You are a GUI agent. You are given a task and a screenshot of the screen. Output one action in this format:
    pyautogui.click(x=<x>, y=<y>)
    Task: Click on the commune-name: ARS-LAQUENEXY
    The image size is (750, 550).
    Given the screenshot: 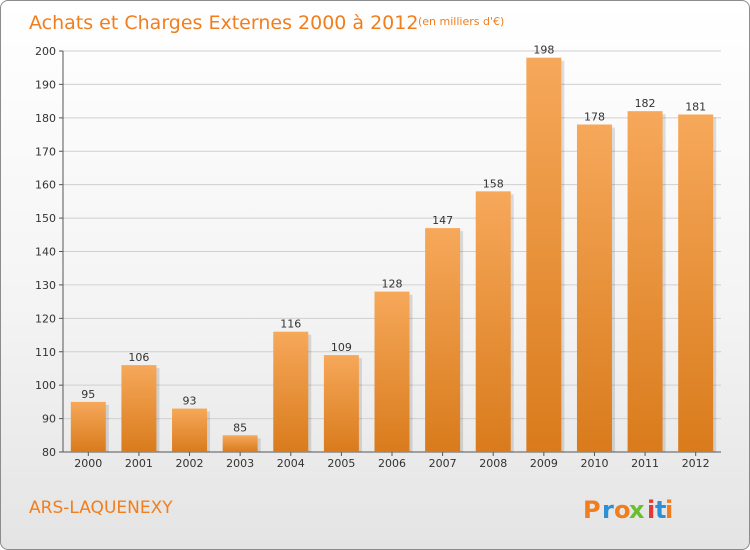 What is the action you would take?
    pyautogui.click(x=101, y=508)
    